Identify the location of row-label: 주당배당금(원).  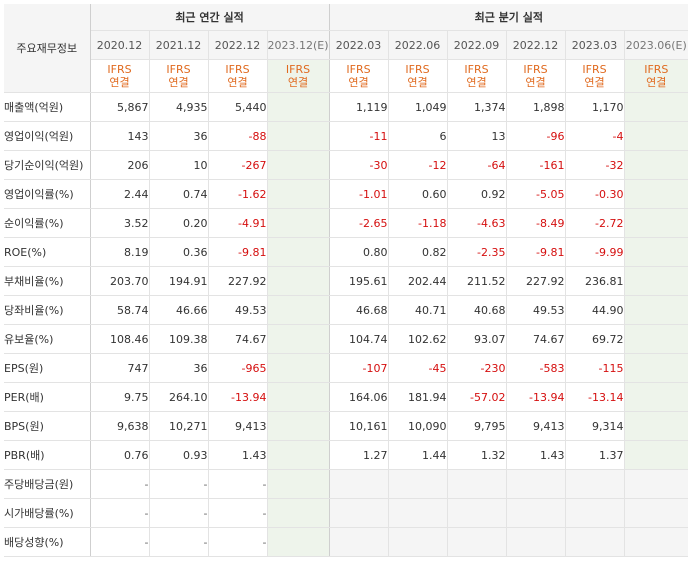
(47, 484).